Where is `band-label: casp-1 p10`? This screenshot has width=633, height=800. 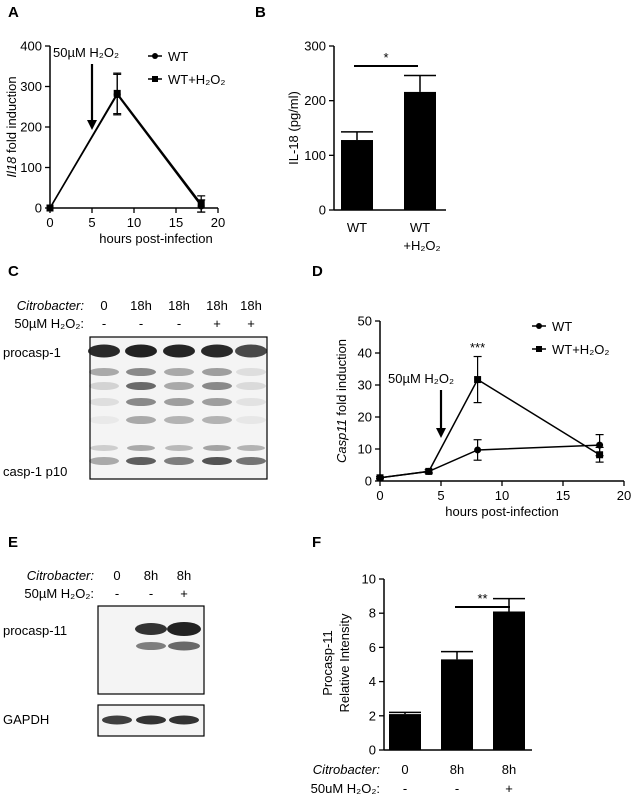 band-label: casp-1 p10 is located at coordinates (35, 471).